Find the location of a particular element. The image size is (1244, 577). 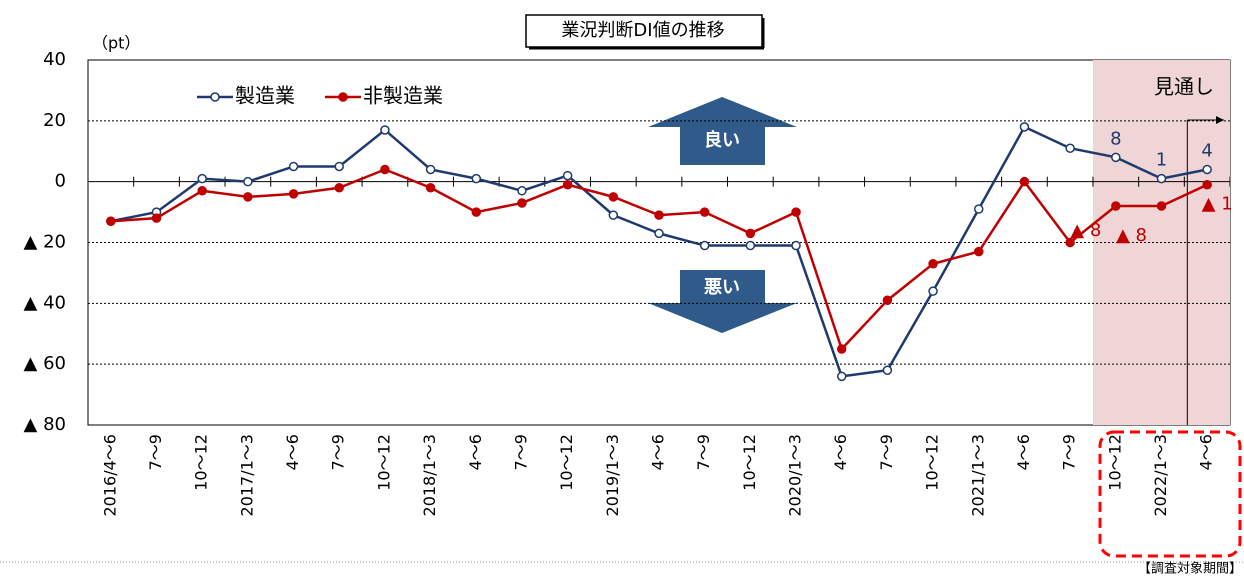

x-tick-label: 2018/1～3 is located at coordinates (429, 475).